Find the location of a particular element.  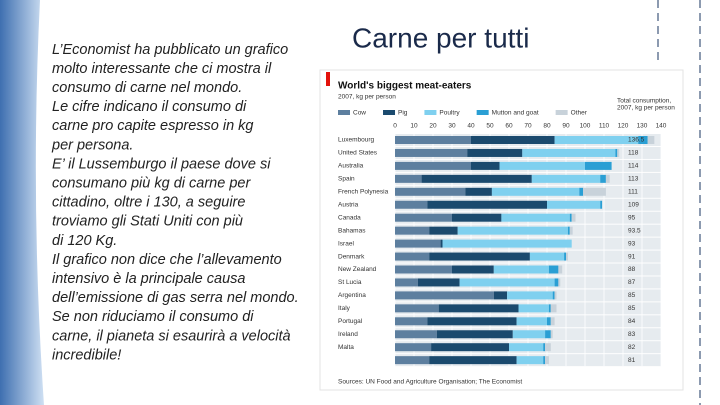

total-value: 85 is located at coordinates (632, 295).